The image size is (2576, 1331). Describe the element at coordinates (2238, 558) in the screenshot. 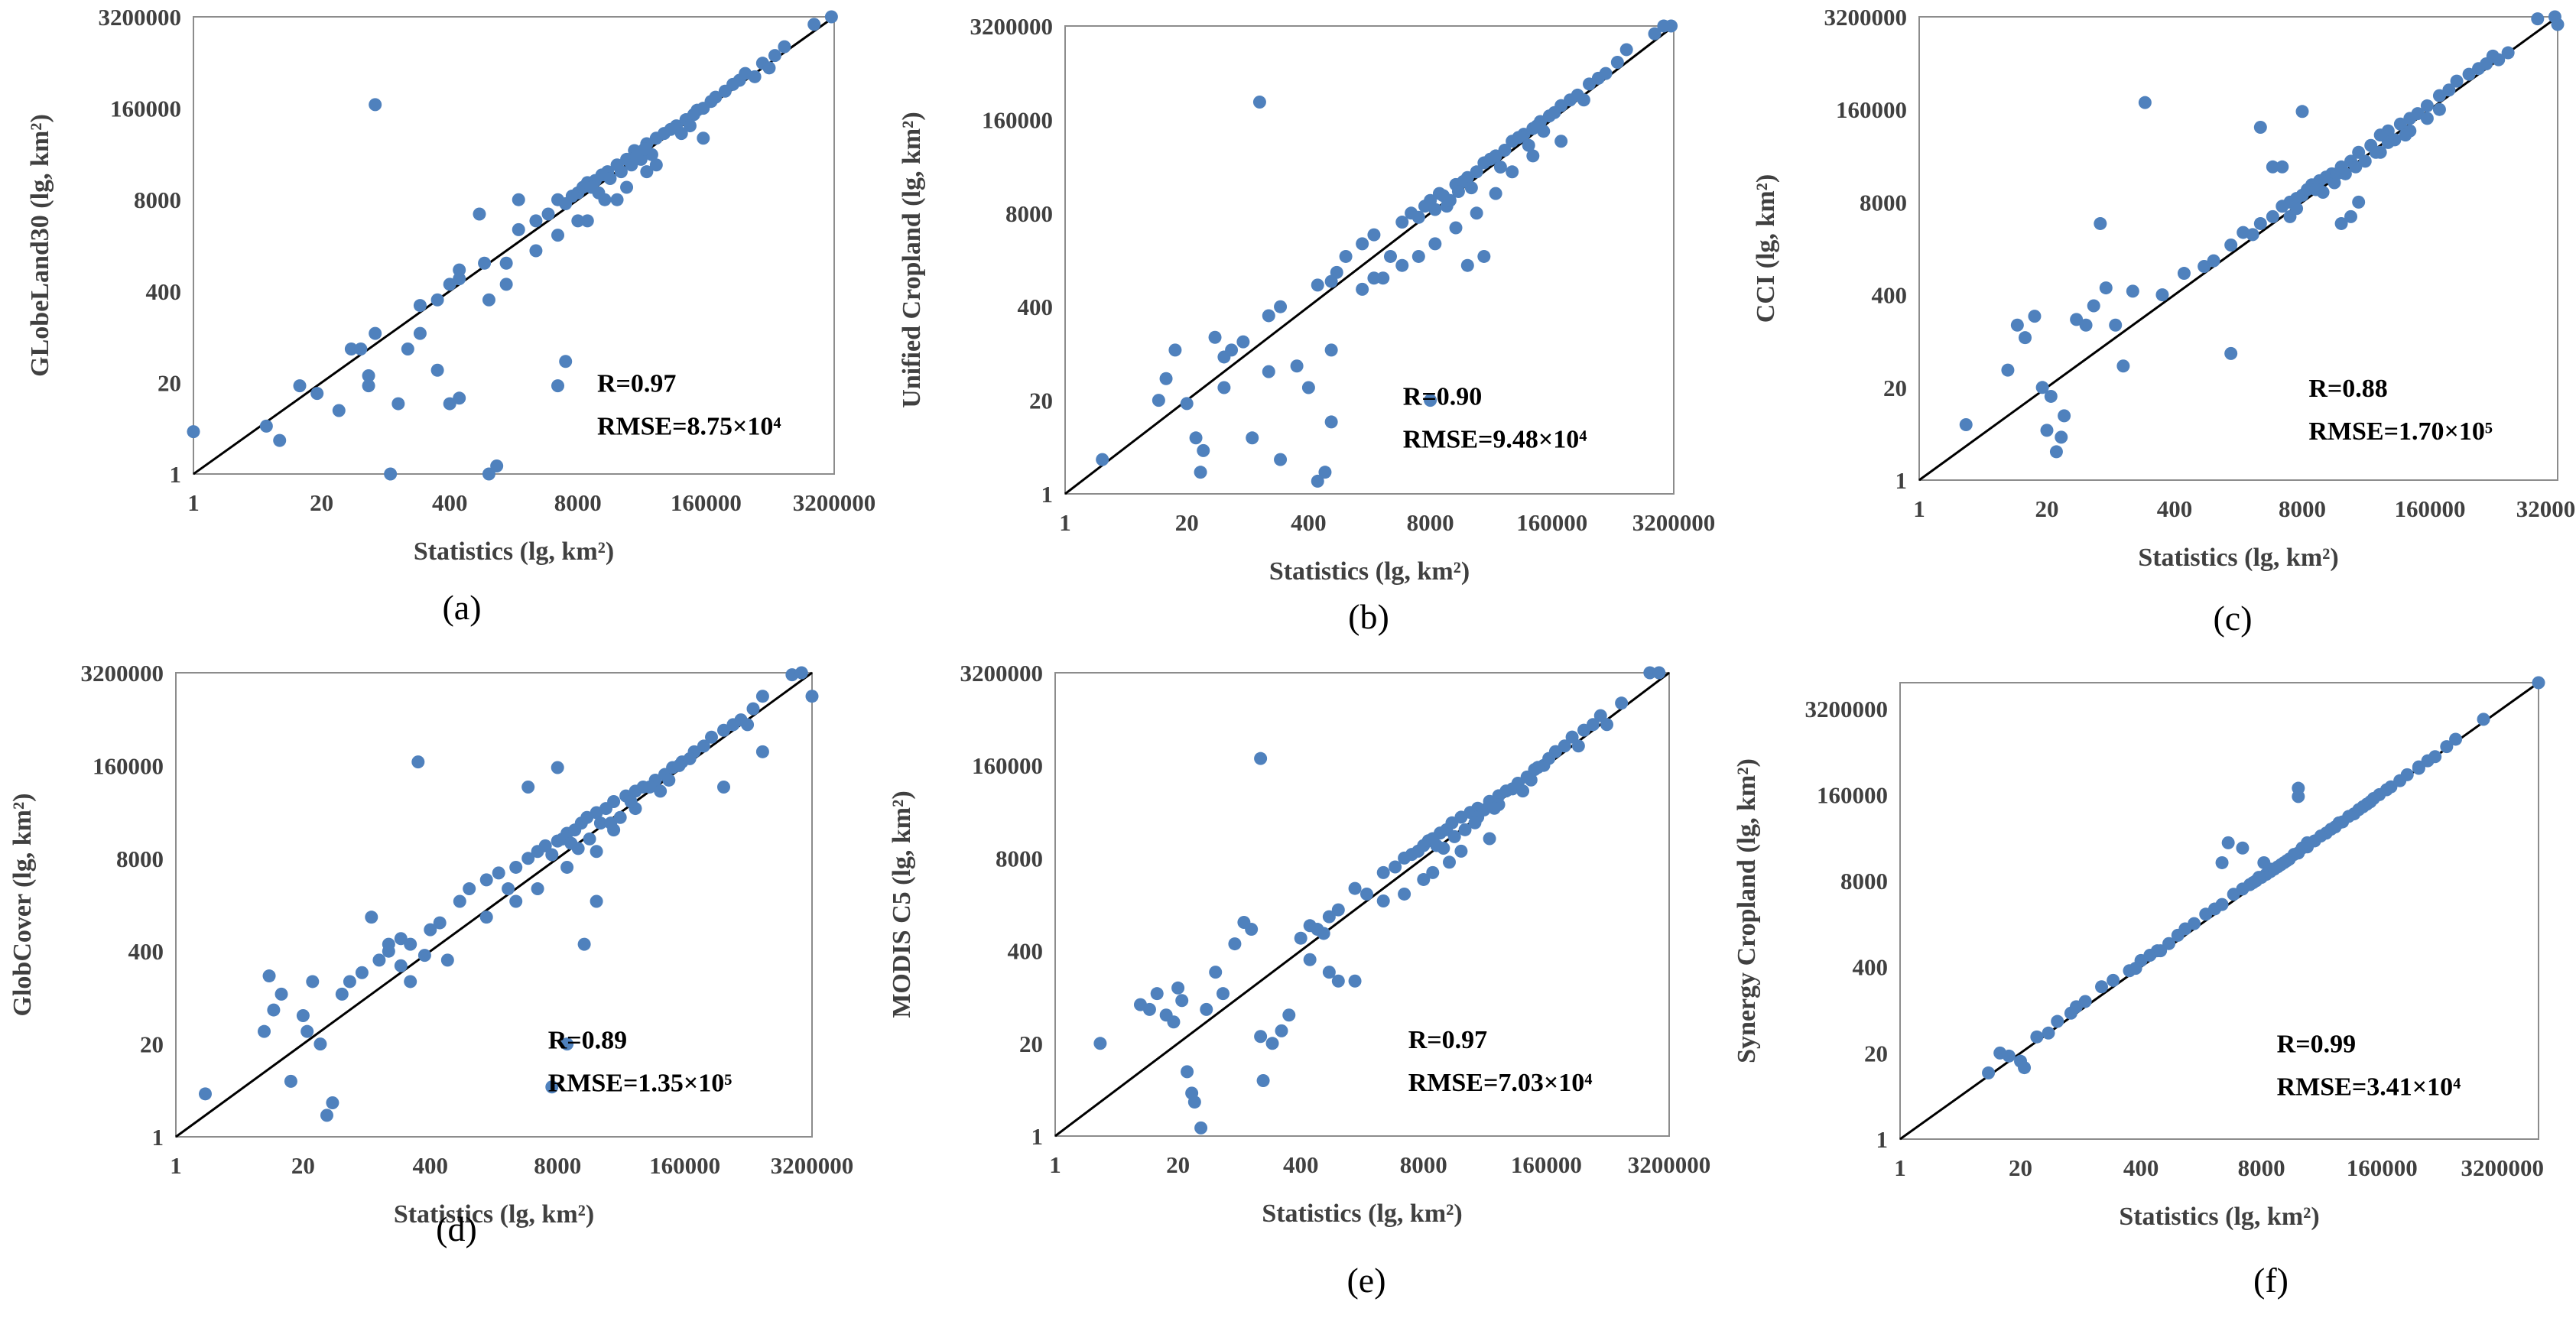

I see `x-axis-title: Statistics (lg, km²)` at that location.